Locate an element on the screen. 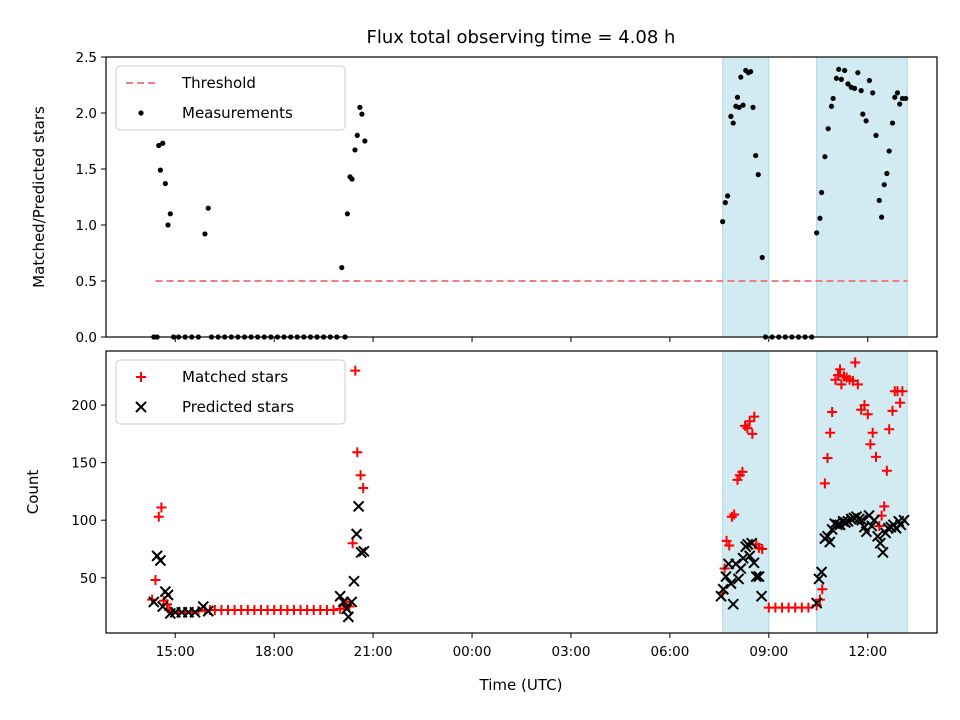 The width and height of the screenshot is (960, 720). y-tick-label: 100 is located at coordinates (84, 521).